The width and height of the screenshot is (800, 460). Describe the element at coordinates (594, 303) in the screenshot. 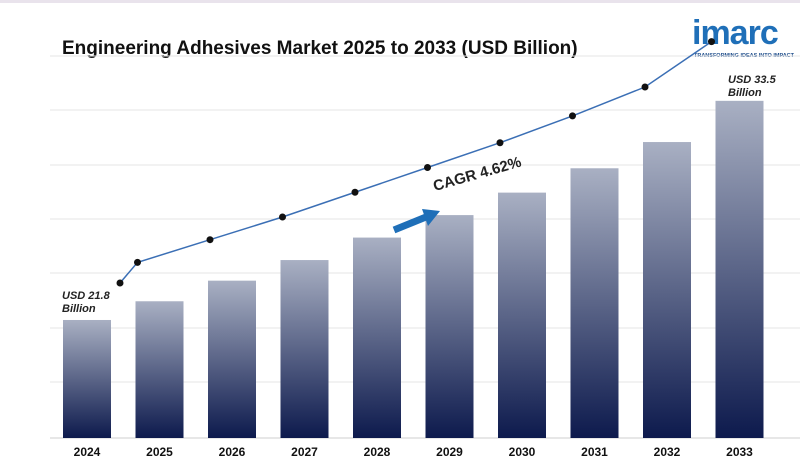

I see `bar-2031` at that location.